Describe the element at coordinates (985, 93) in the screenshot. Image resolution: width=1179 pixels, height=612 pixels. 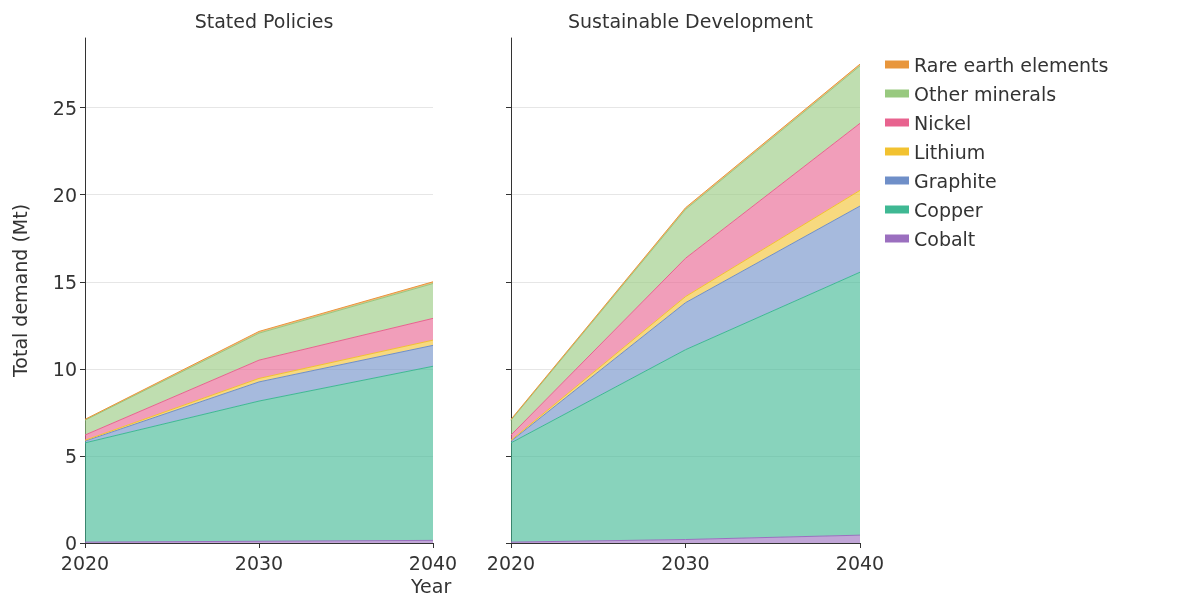
I see `legend-label: Other minerals` at that location.